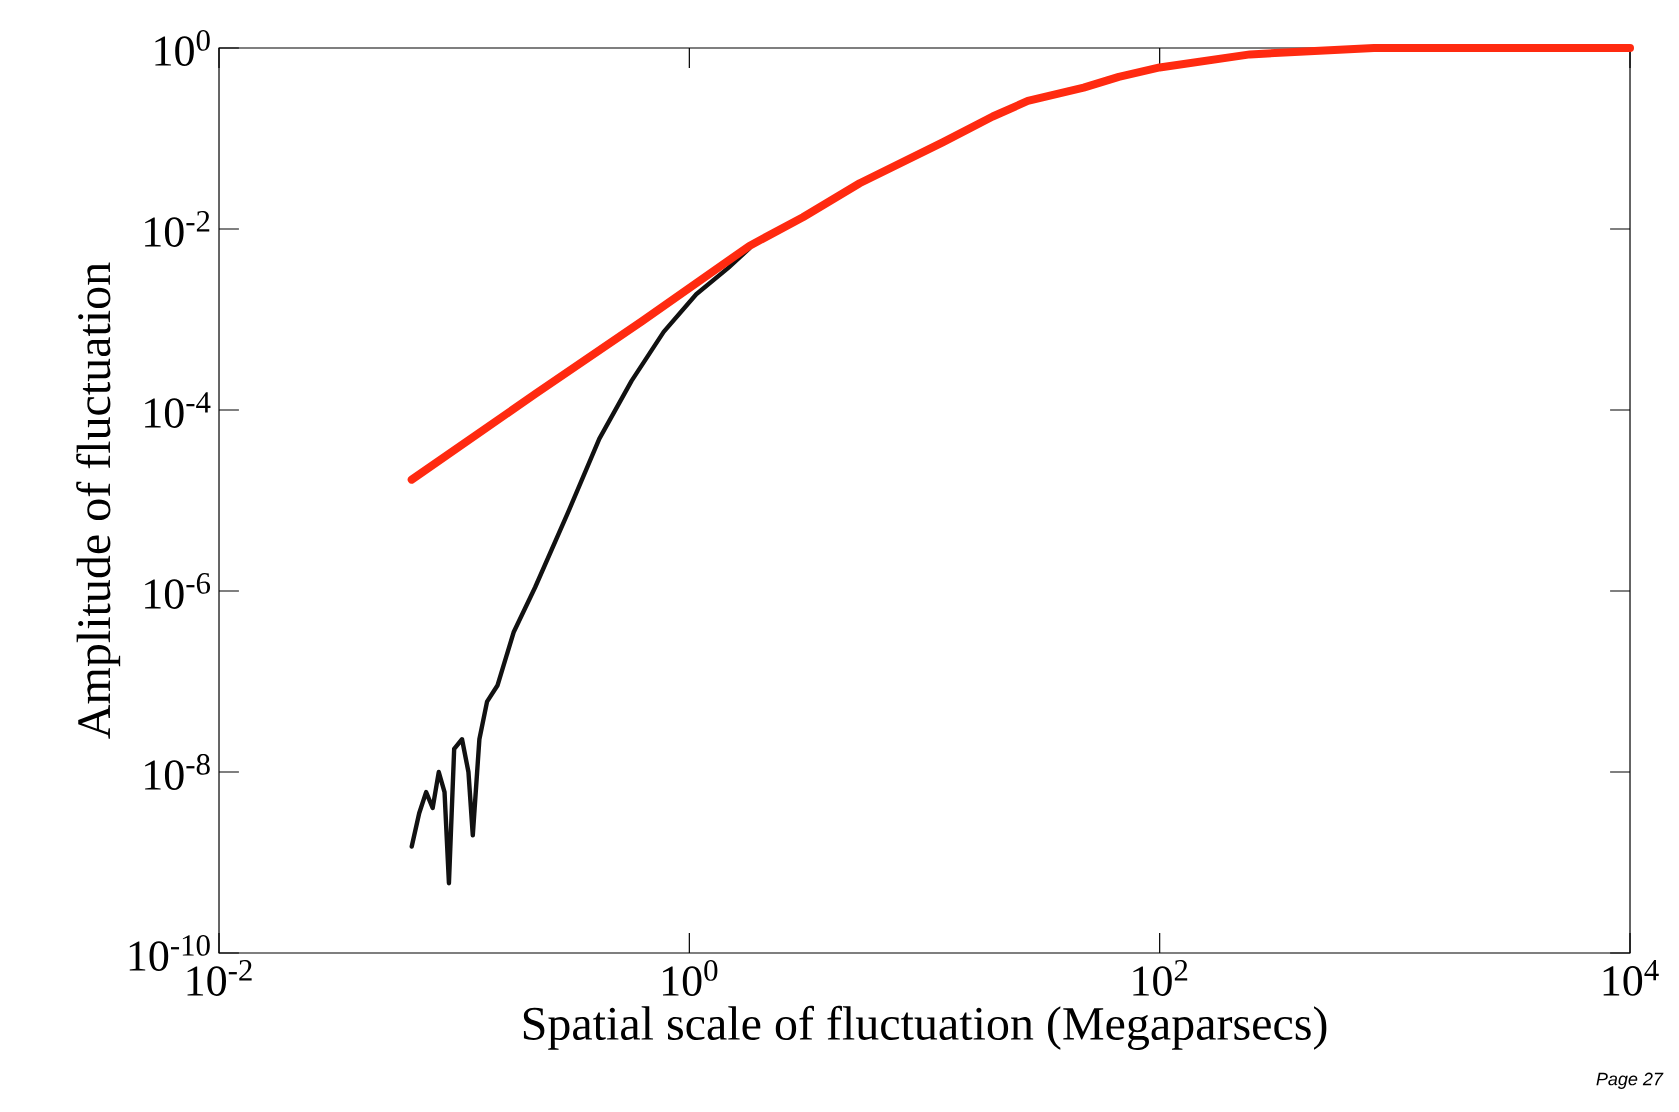  What do you see at coordinates (1630, 1080) in the screenshot?
I see `text: Page 27` at bounding box center [1630, 1080].